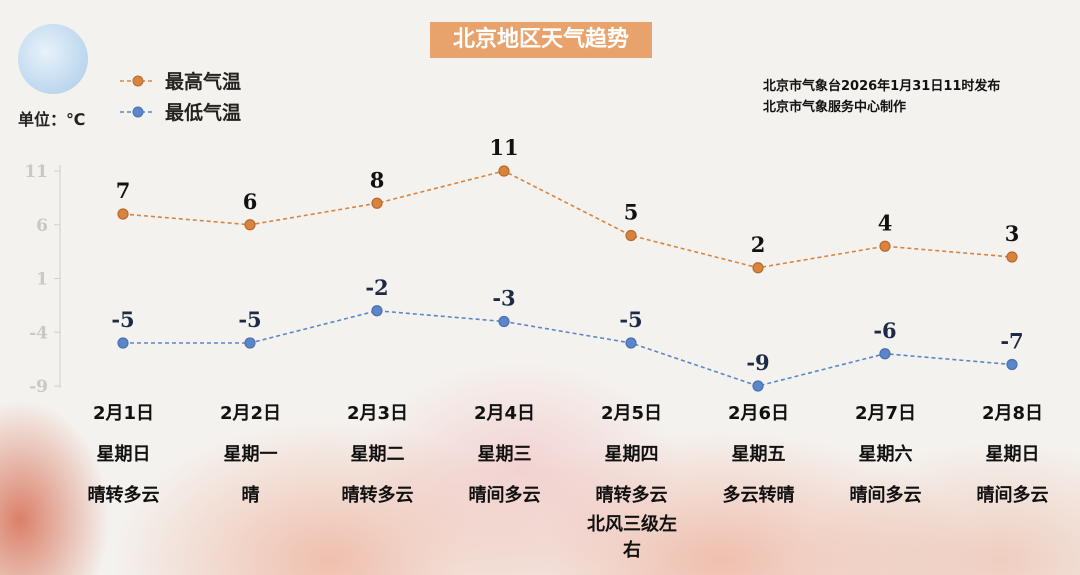 The image size is (1080, 575). I want to click on day-weekday: 星期二, so click(377, 454).